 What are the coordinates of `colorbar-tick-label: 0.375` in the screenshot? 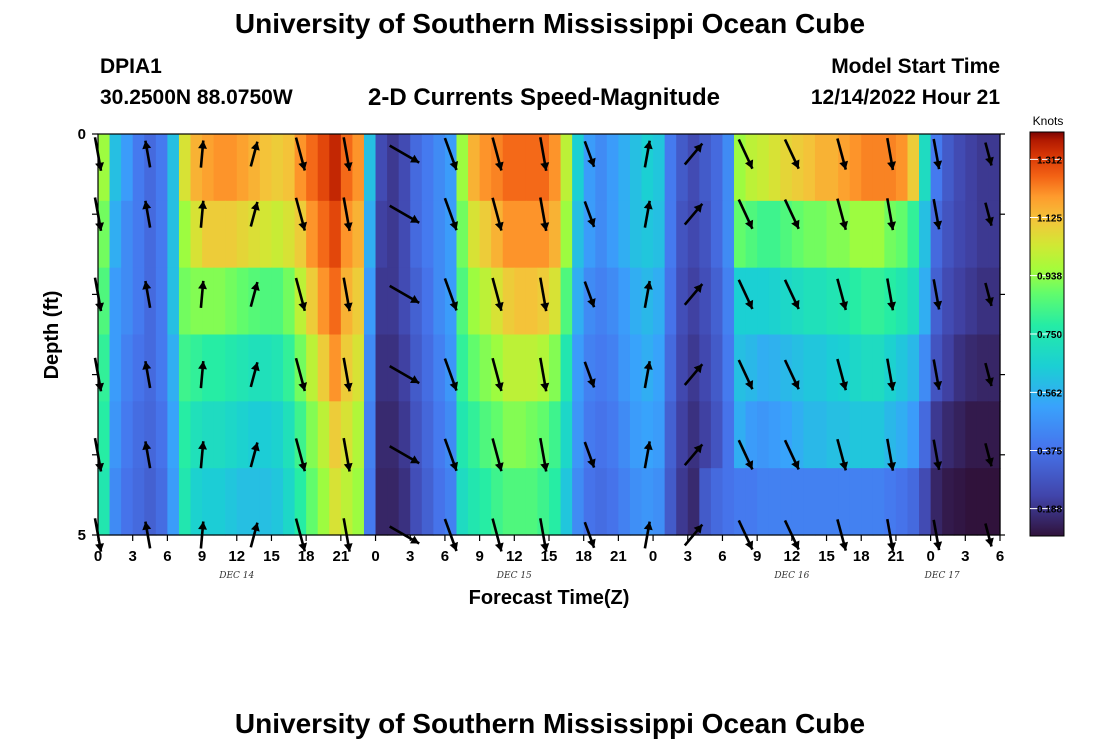 It's located at (1049, 452).